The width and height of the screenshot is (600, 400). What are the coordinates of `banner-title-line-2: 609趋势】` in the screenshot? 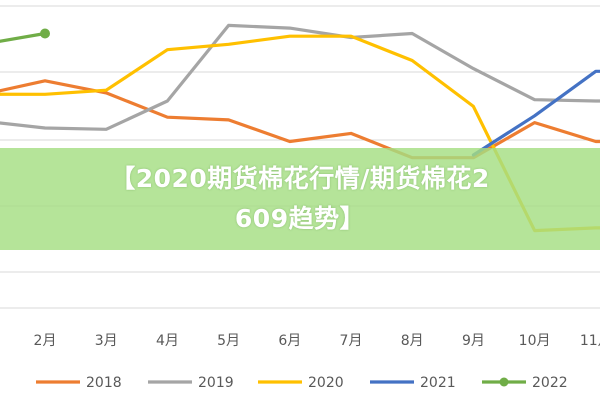 It's located at (300, 218).